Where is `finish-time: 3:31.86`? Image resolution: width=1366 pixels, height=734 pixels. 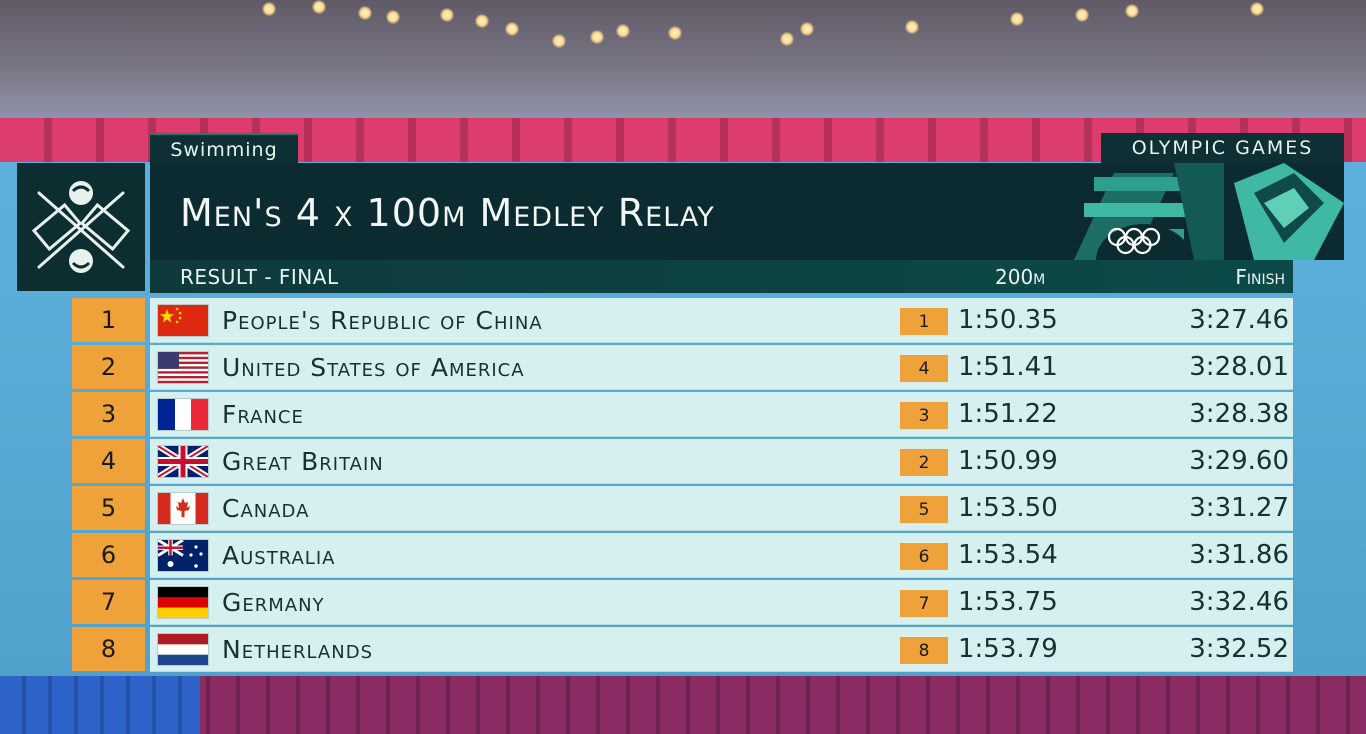 finish-time: 3:31.86 is located at coordinates (1239, 555).